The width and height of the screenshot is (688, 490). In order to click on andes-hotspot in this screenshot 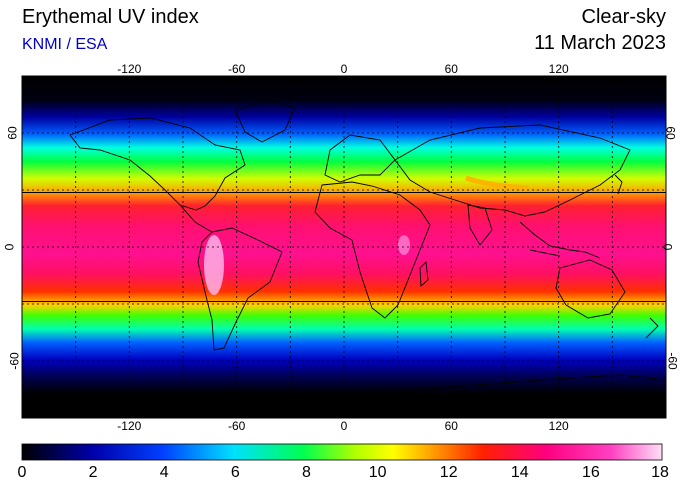, I will do `click(214, 265)`.